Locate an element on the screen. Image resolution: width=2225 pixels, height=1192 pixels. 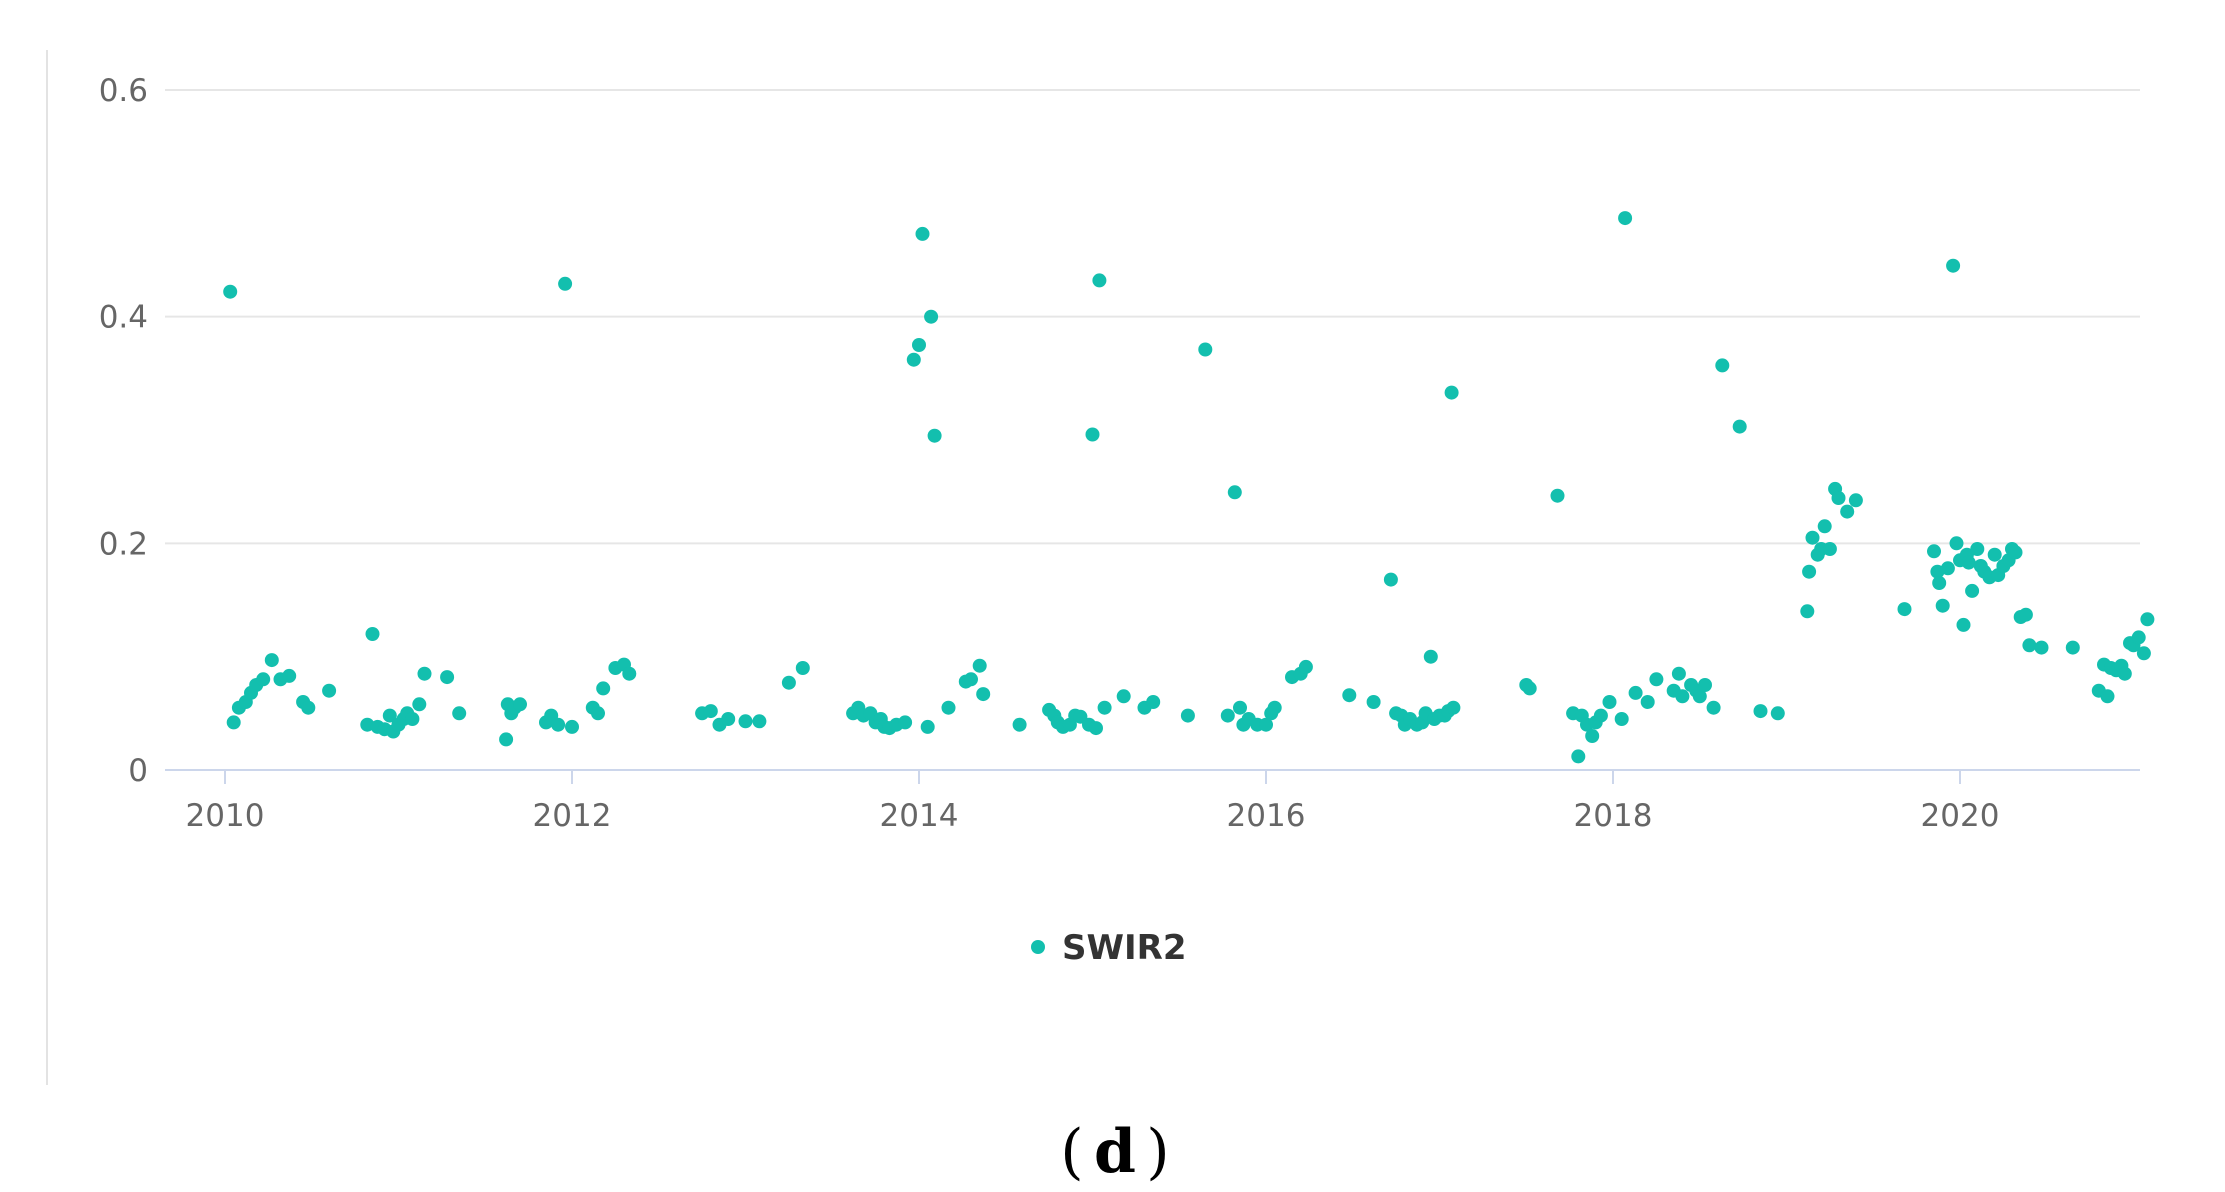
legend-marker is located at coordinates (1038, 947).